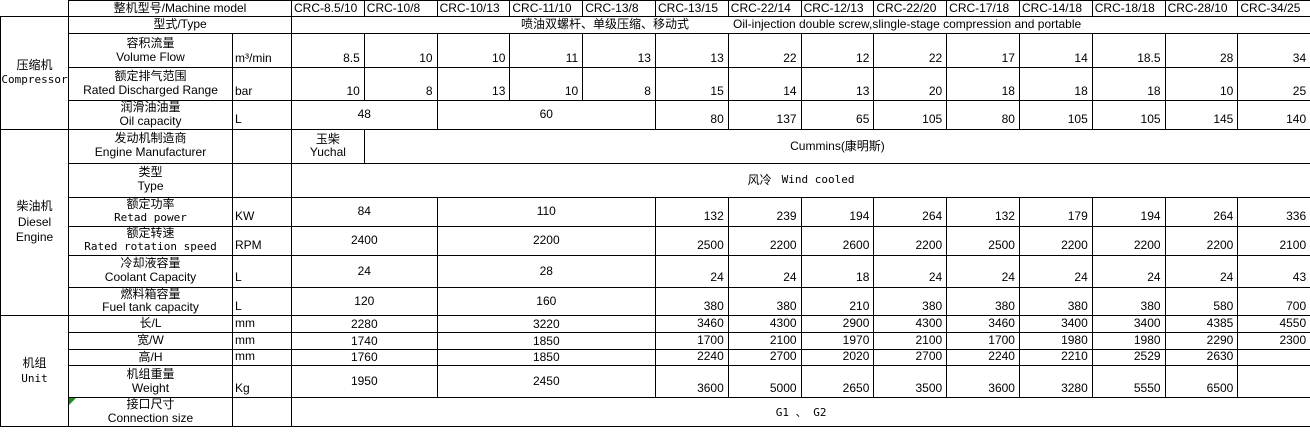 The height and width of the screenshot is (435, 1310). Describe the element at coordinates (1201, 50) in the screenshot. I see `row-volume-flow-value: 28` at that location.